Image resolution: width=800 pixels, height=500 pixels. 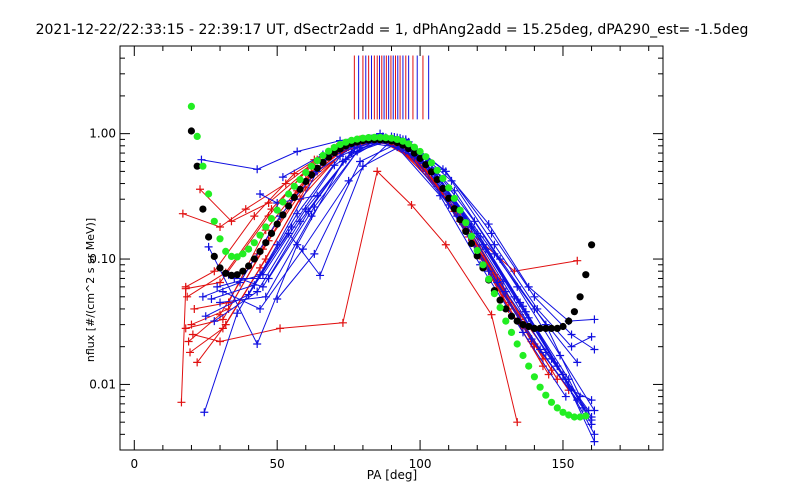 What do you see at coordinates (277, 464) in the screenshot?
I see `x-tick-label: 50` at bounding box center [277, 464].